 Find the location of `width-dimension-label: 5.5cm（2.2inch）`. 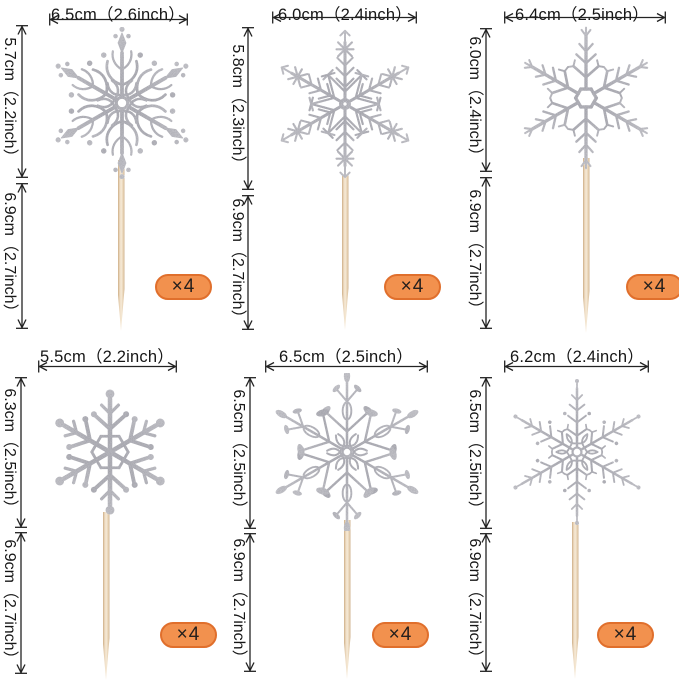

width-dimension-label: 5.5cm（2.2inch） is located at coordinates (107, 357).